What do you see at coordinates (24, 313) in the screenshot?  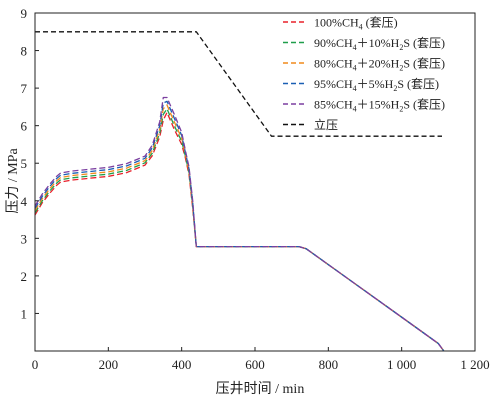 I see `y-tick-label: 1` at bounding box center [24, 313].